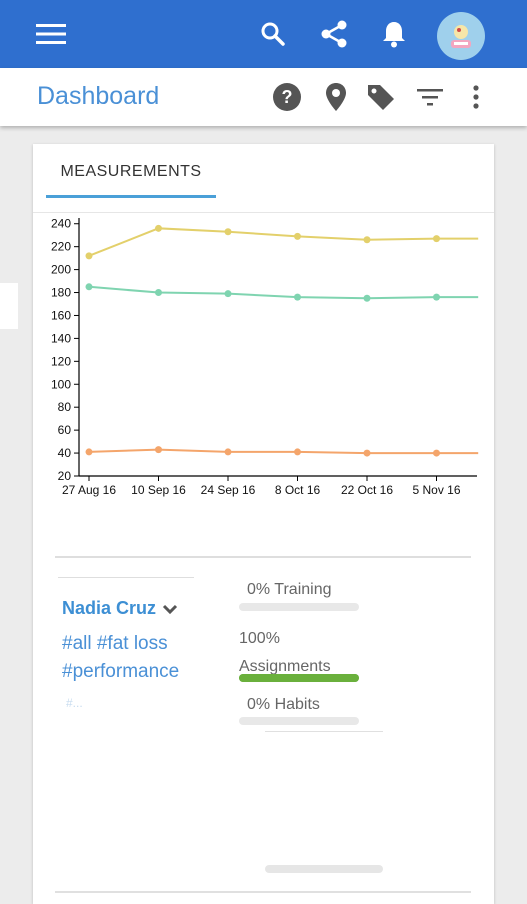 The width and height of the screenshot is (527, 904). I want to click on help-button: ?, so click(287, 97).